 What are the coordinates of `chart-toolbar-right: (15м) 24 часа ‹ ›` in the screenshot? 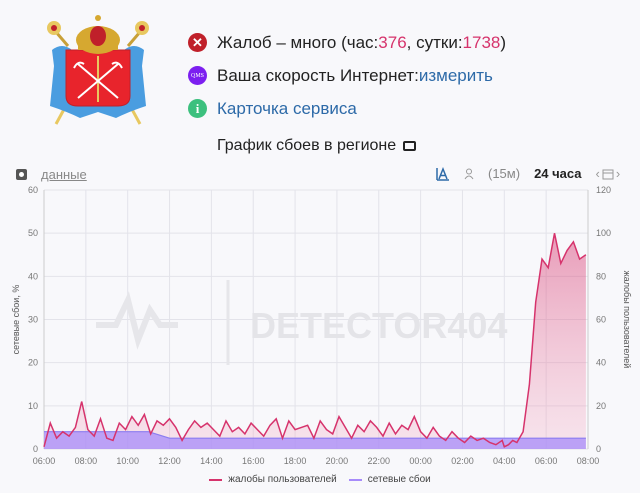 It's located at (535, 173).